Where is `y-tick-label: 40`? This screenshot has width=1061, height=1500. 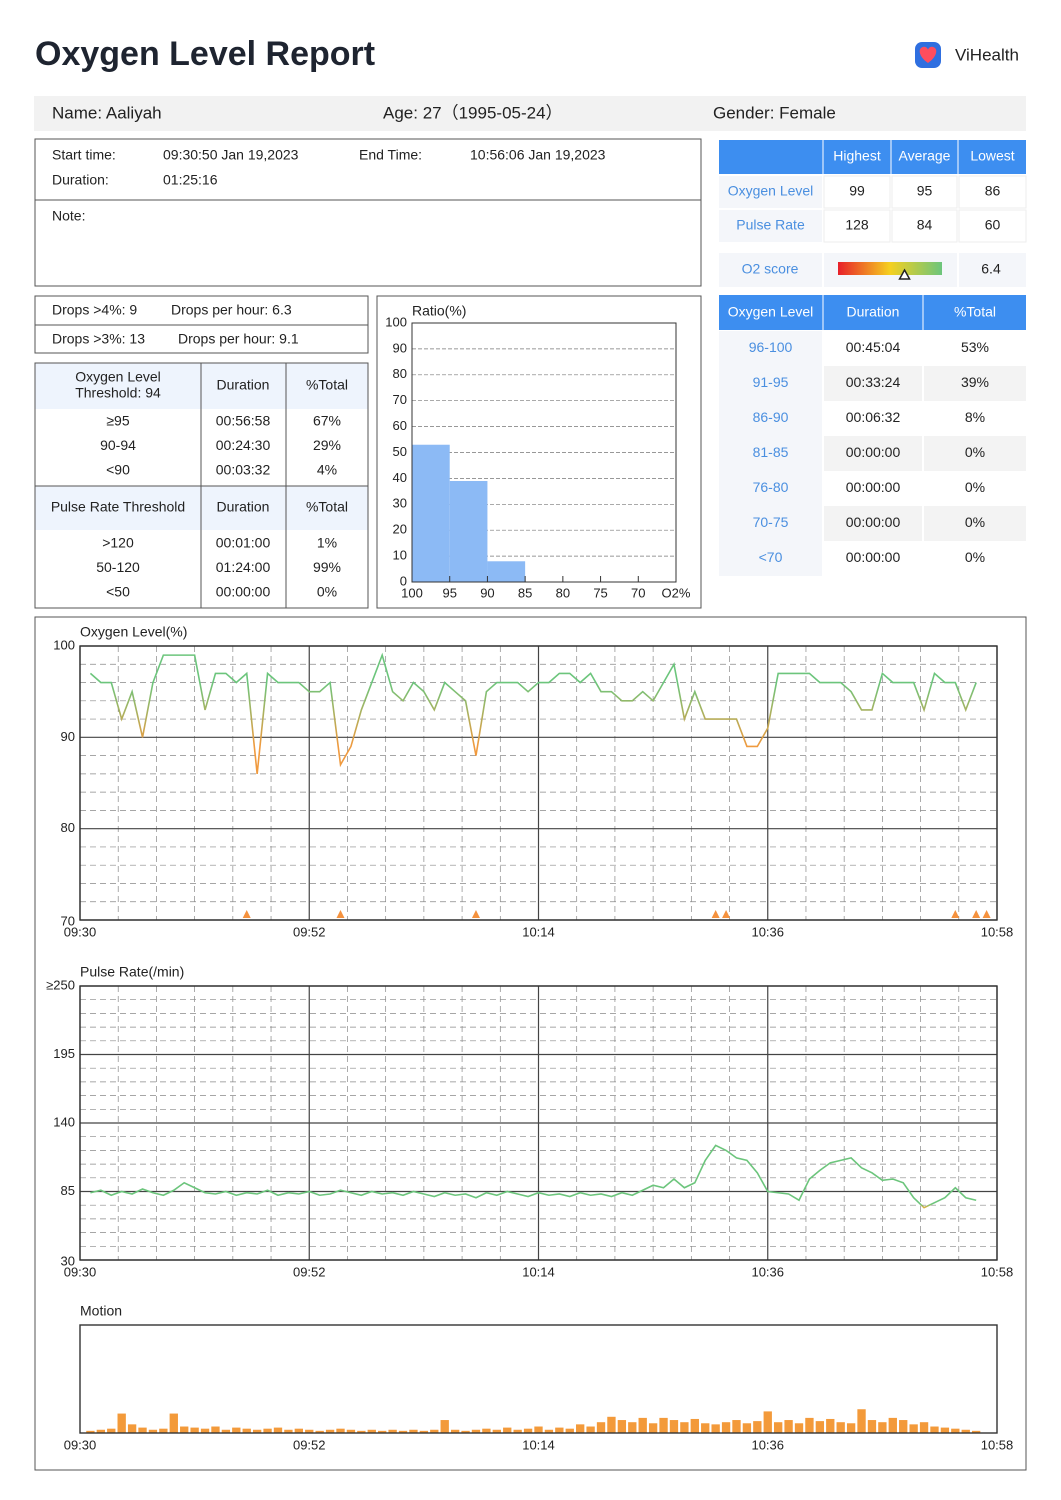
y-tick-label: 40 is located at coordinates (400, 477).